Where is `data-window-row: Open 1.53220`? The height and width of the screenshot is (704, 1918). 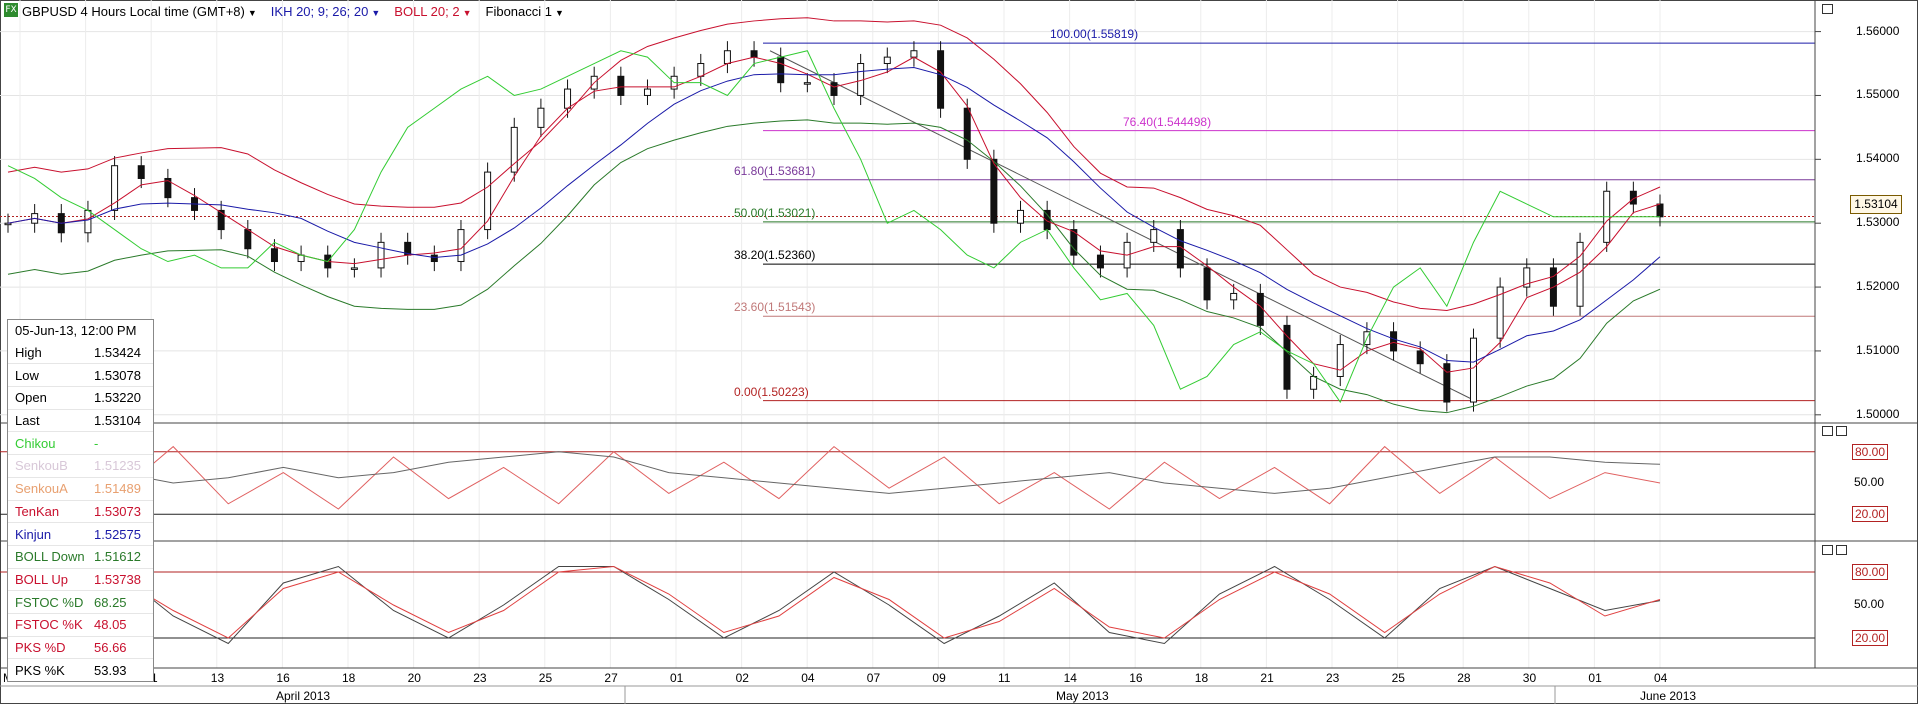 data-window-row: Open 1.53220 is located at coordinates (80, 397).